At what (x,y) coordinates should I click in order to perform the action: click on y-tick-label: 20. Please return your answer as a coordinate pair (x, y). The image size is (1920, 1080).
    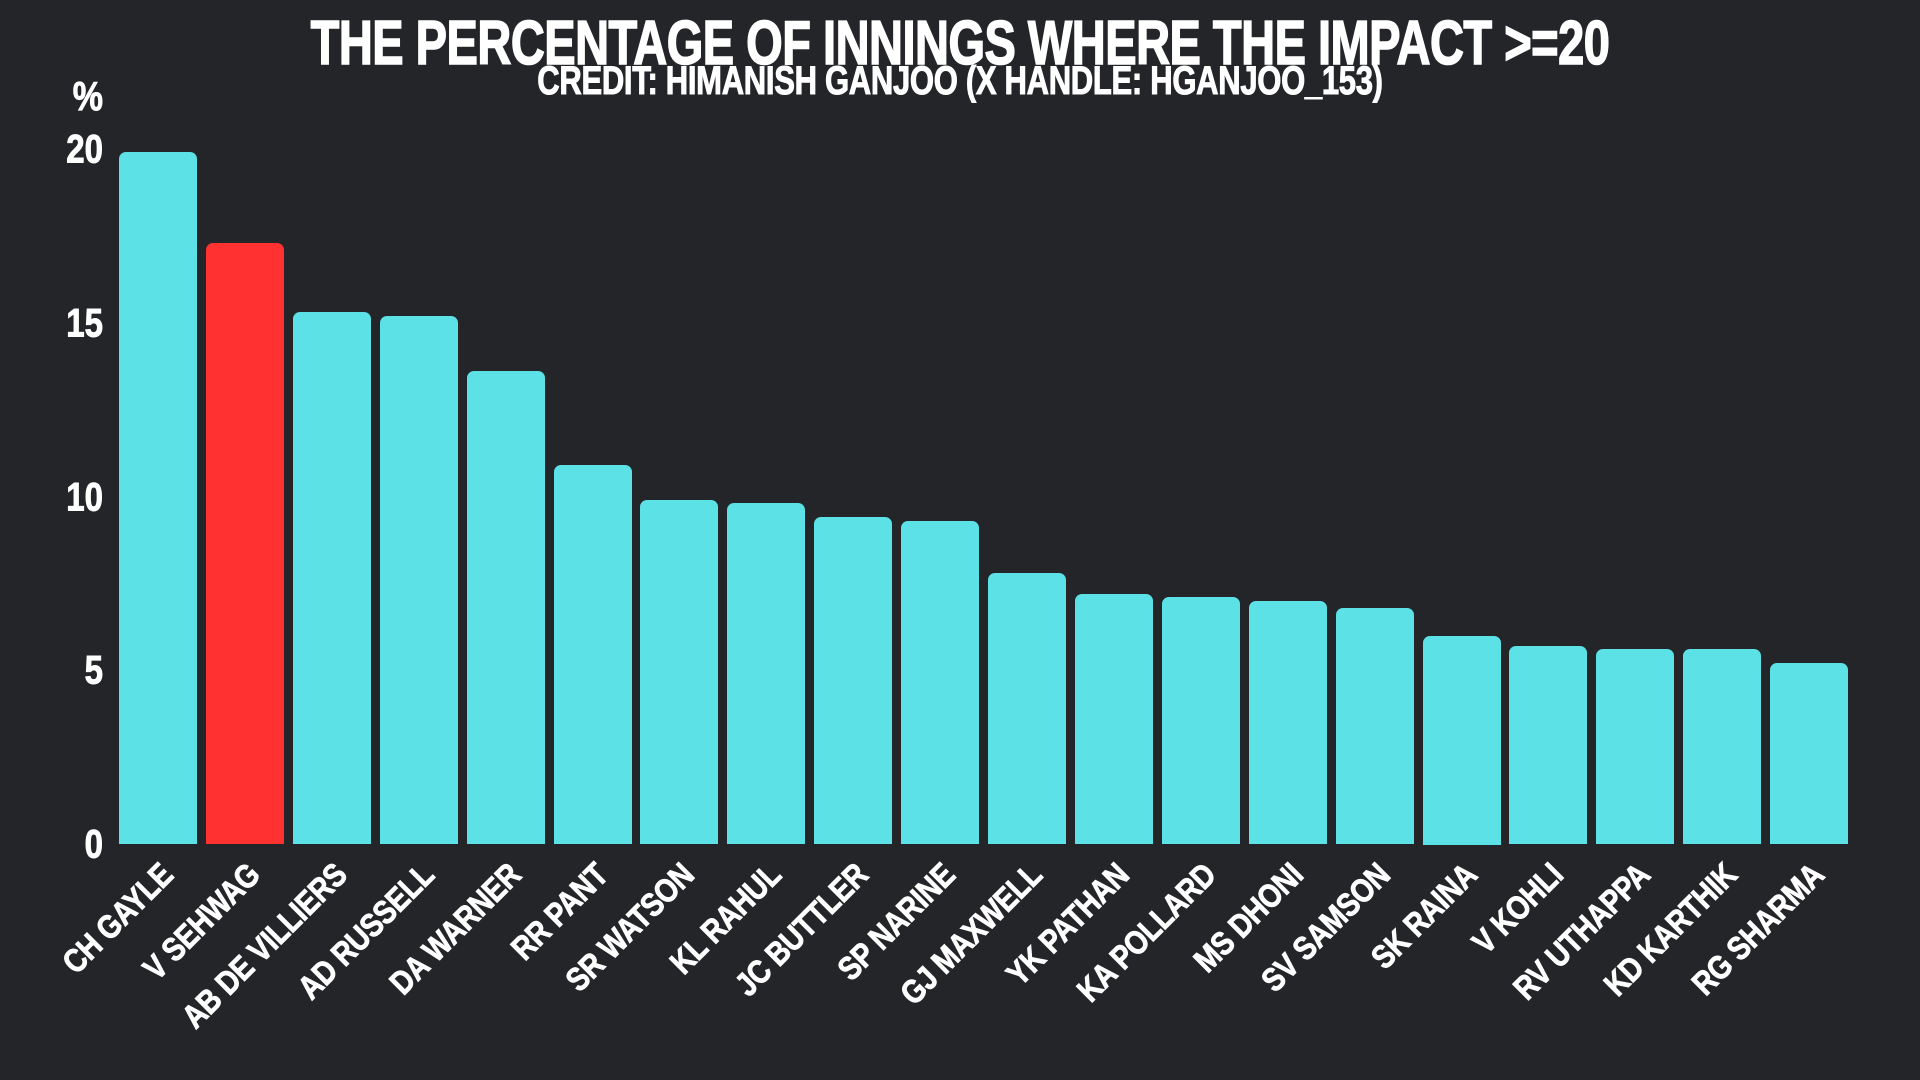
    Looking at the image, I should click on (85, 148).